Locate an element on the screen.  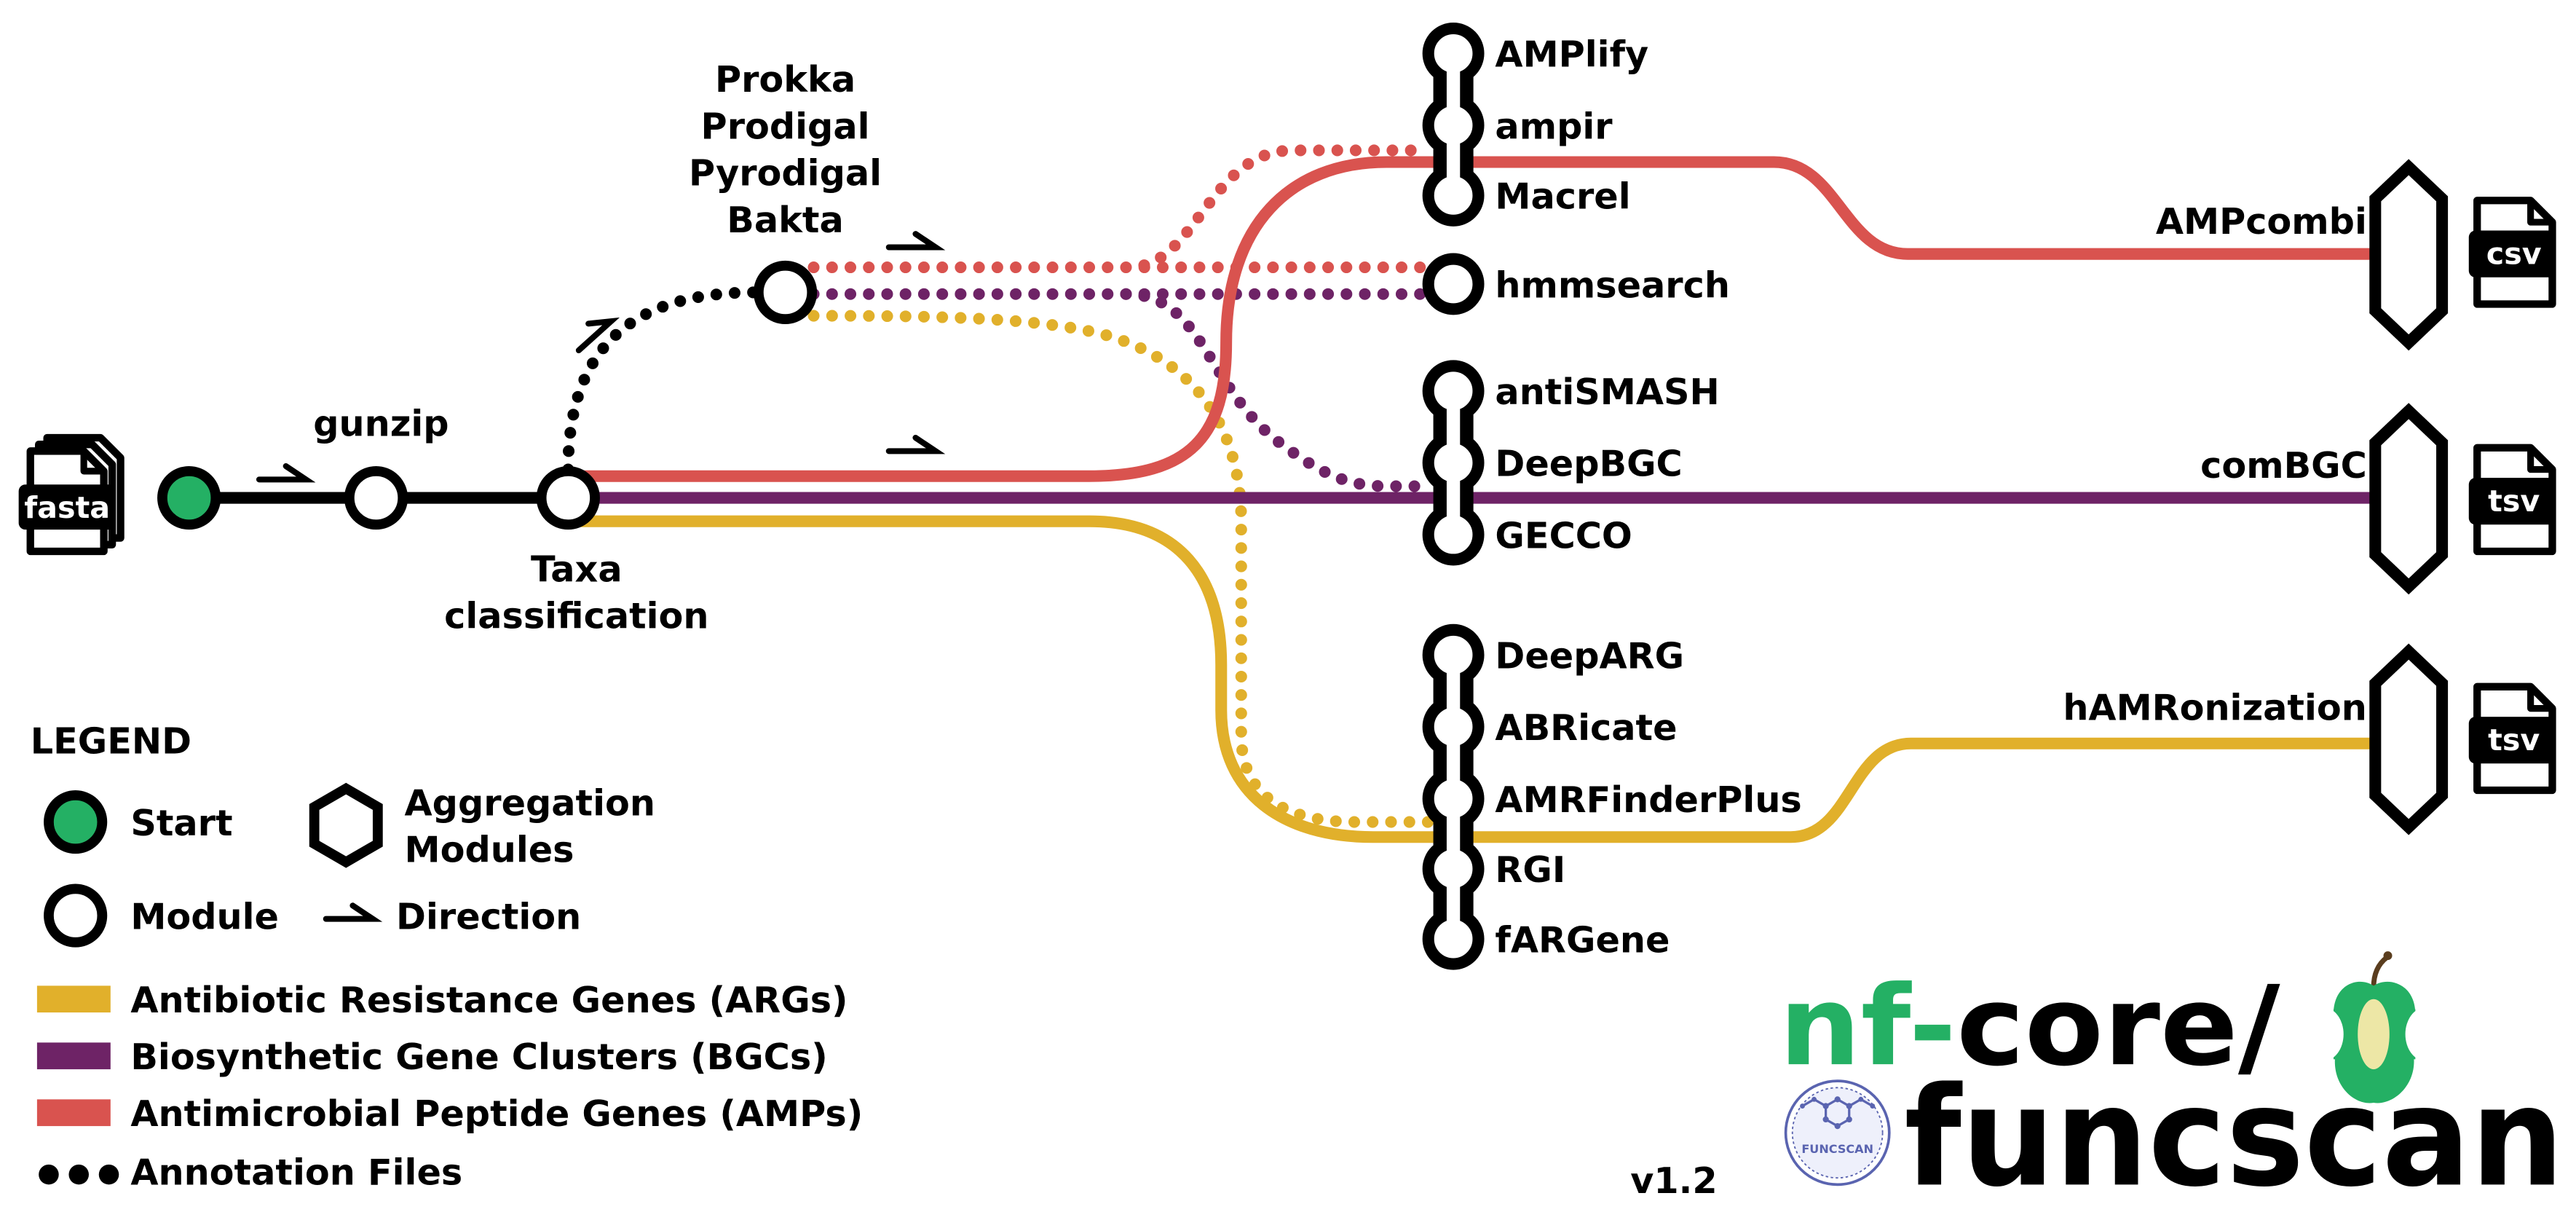
aggregation-label: comBGC is located at coordinates (2283, 465).